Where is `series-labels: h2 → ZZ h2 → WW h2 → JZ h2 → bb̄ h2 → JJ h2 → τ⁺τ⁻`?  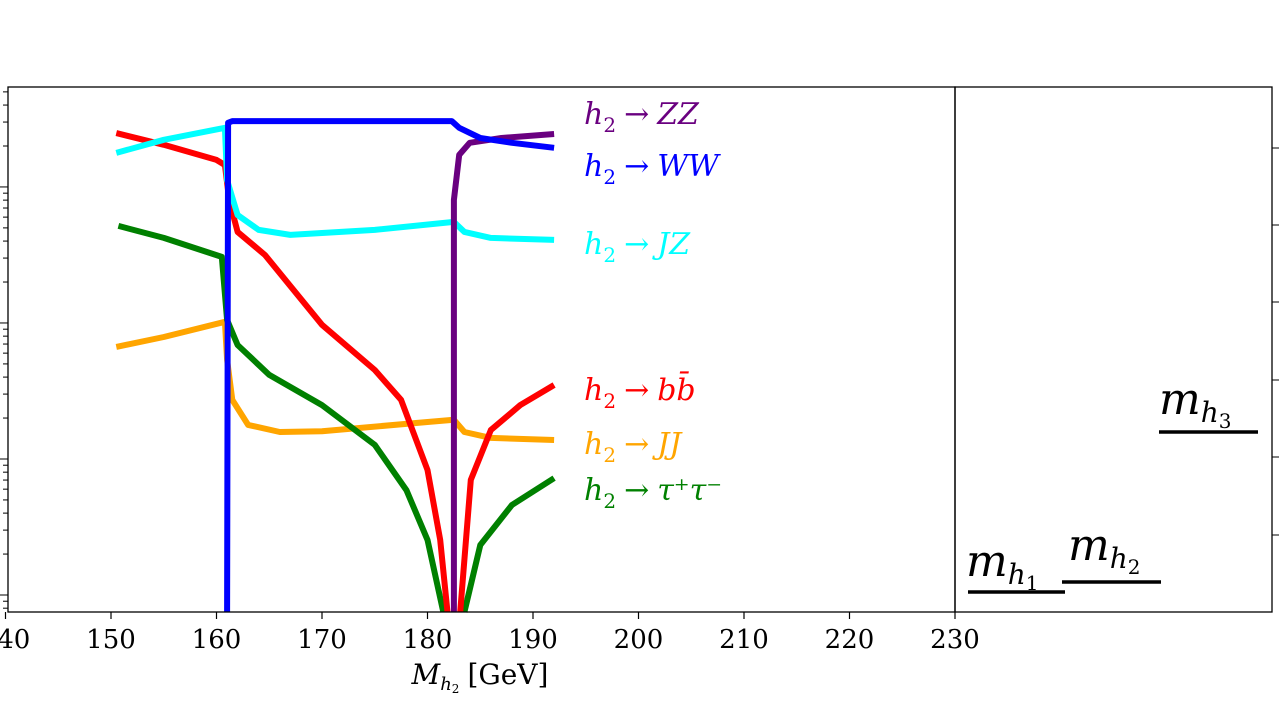
series-labels: h2 → ZZ h2 → WW h2 → JZ h2 → bb̄ h2 → JJ h2 → τ⁺τ⁻ is located at coordinates (653, 305).